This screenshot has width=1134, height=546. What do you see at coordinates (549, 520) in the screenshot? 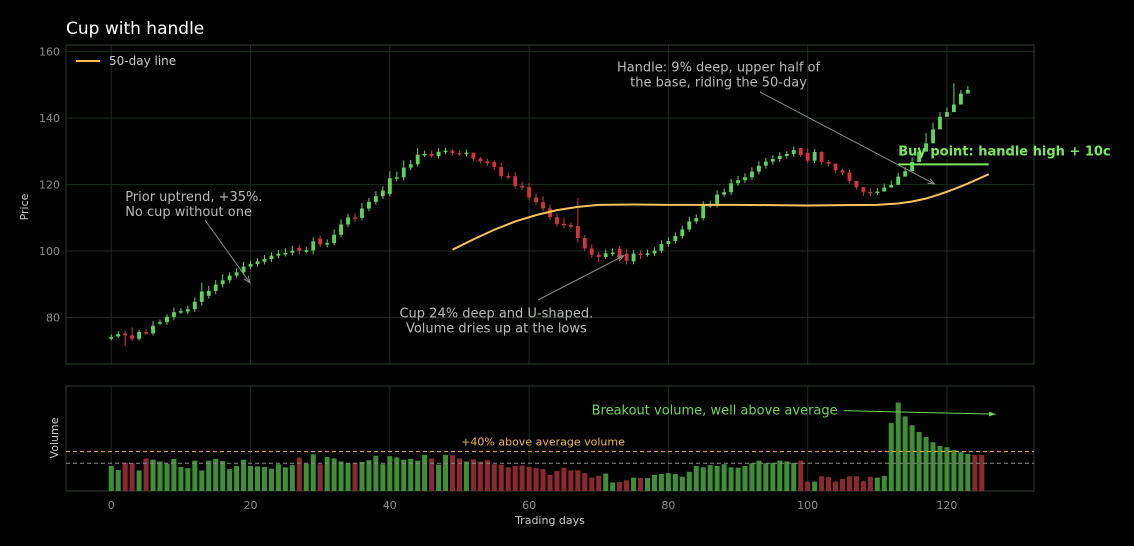
I see `x-axis-label: Trading days` at bounding box center [549, 520].